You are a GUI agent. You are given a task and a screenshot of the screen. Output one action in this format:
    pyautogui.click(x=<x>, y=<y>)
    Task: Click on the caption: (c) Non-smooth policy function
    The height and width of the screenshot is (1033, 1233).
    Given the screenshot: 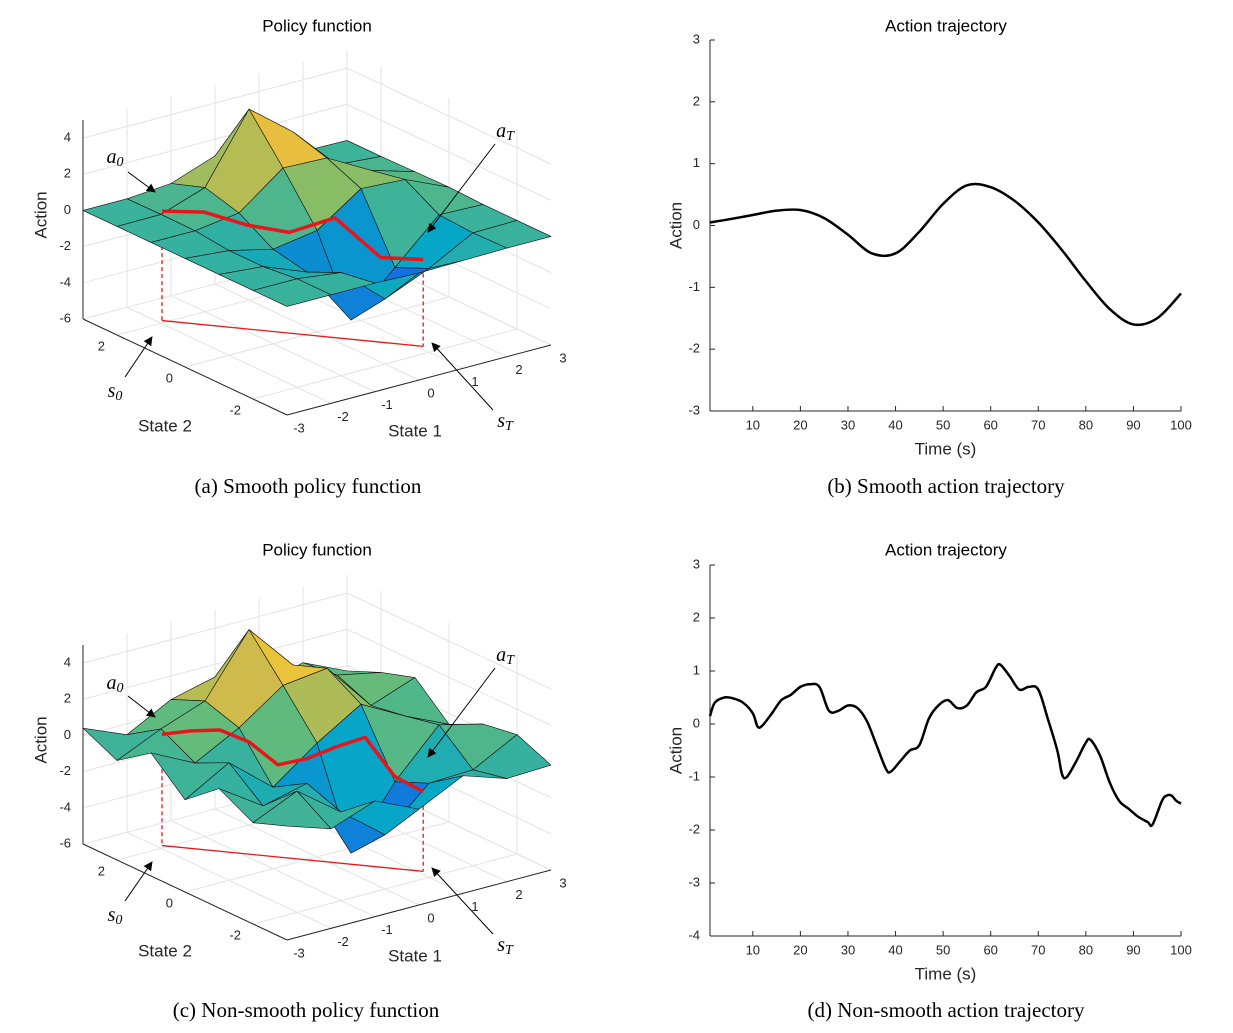 What is the action you would take?
    pyautogui.click(x=306, y=1010)
    